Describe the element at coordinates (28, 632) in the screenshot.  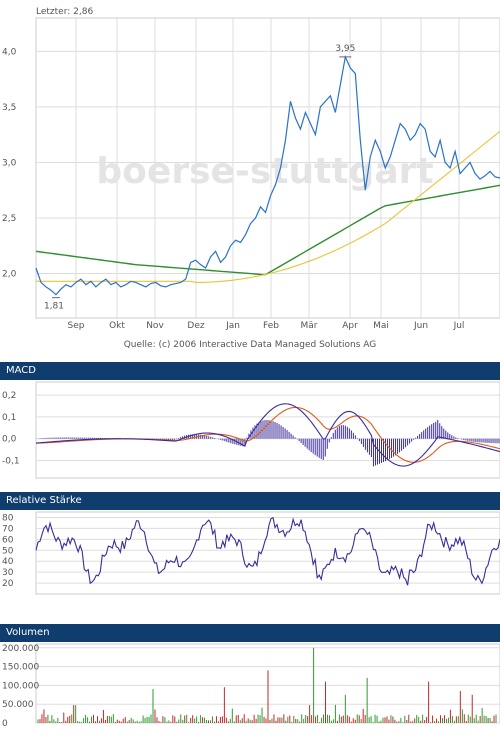
I see `volume-title: Volumen` at that location.